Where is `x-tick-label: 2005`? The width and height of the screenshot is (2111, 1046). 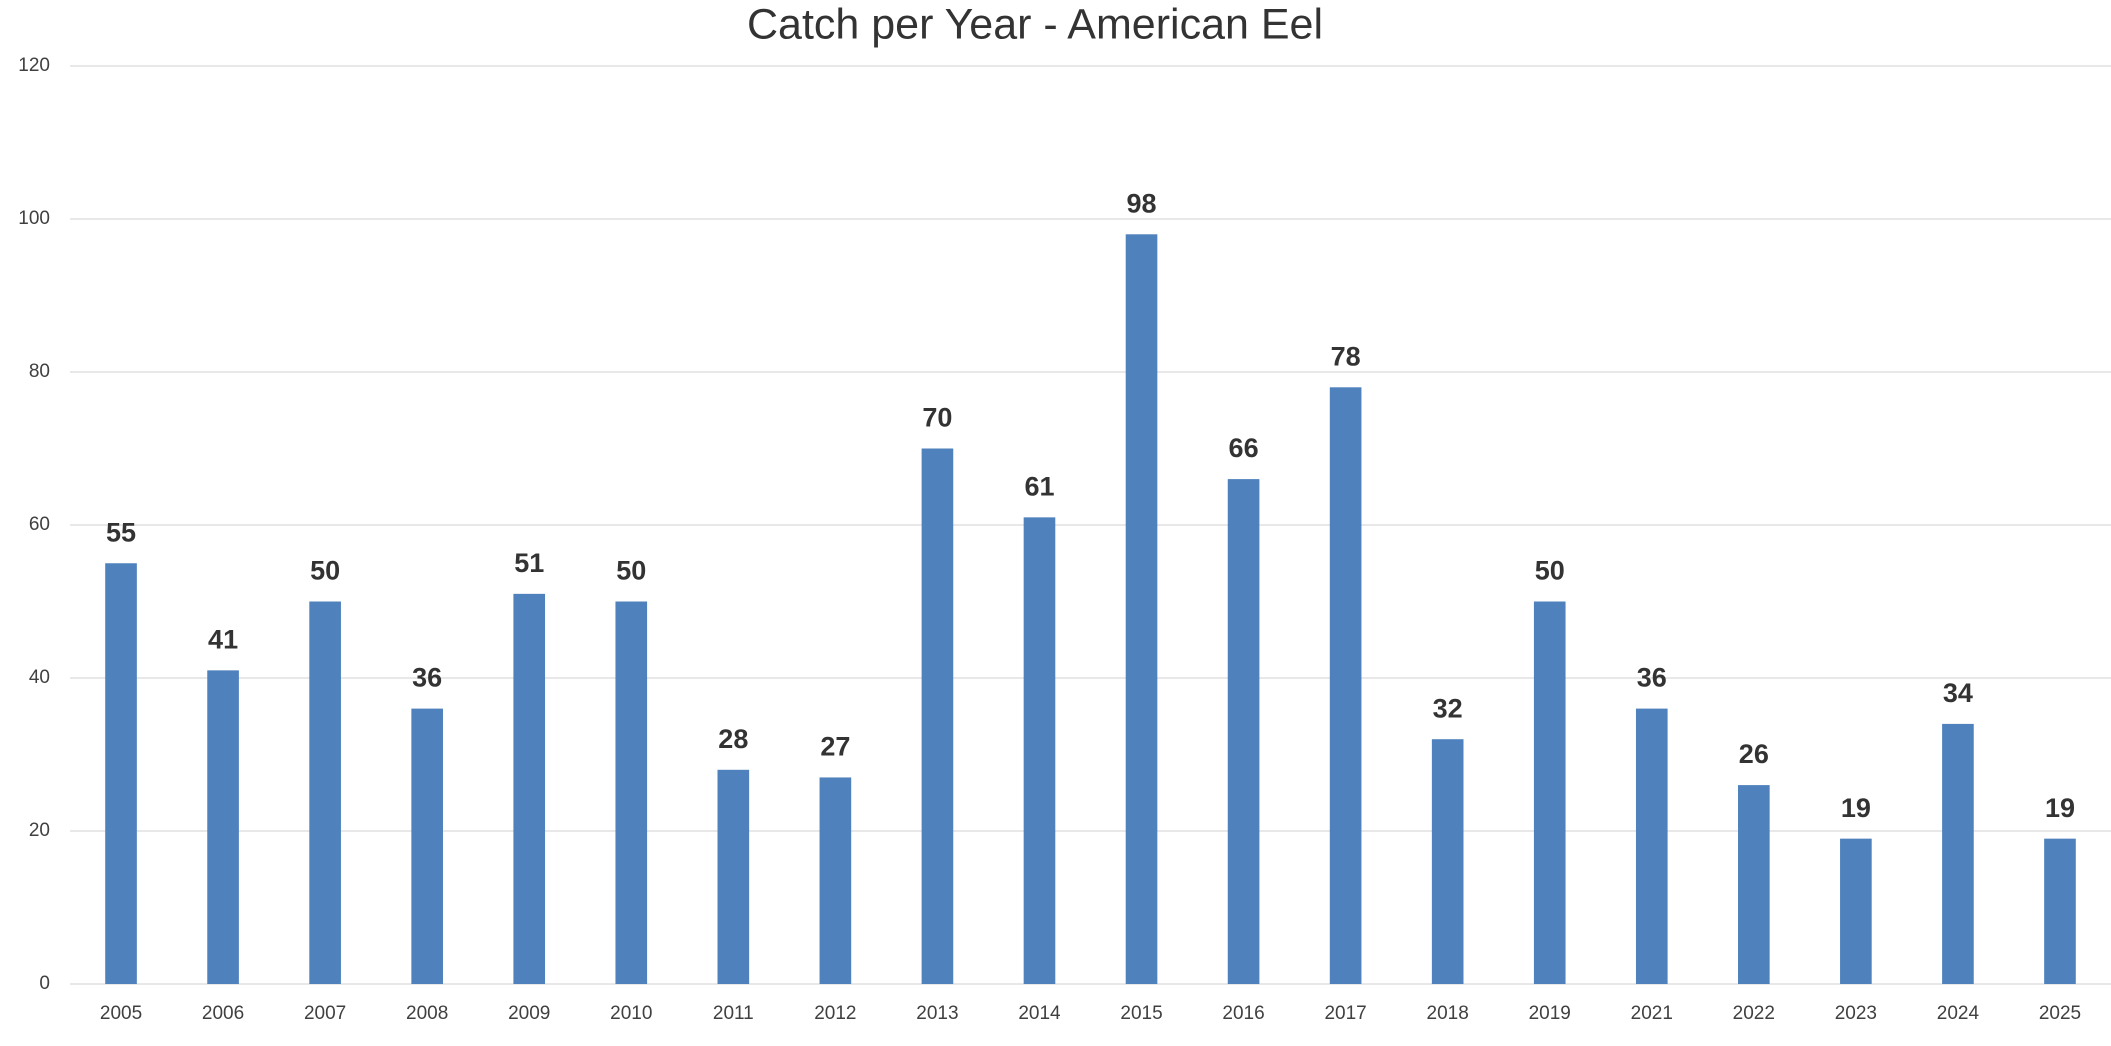 x-tick-label: 2005 is located at coordinates (121, 1013).